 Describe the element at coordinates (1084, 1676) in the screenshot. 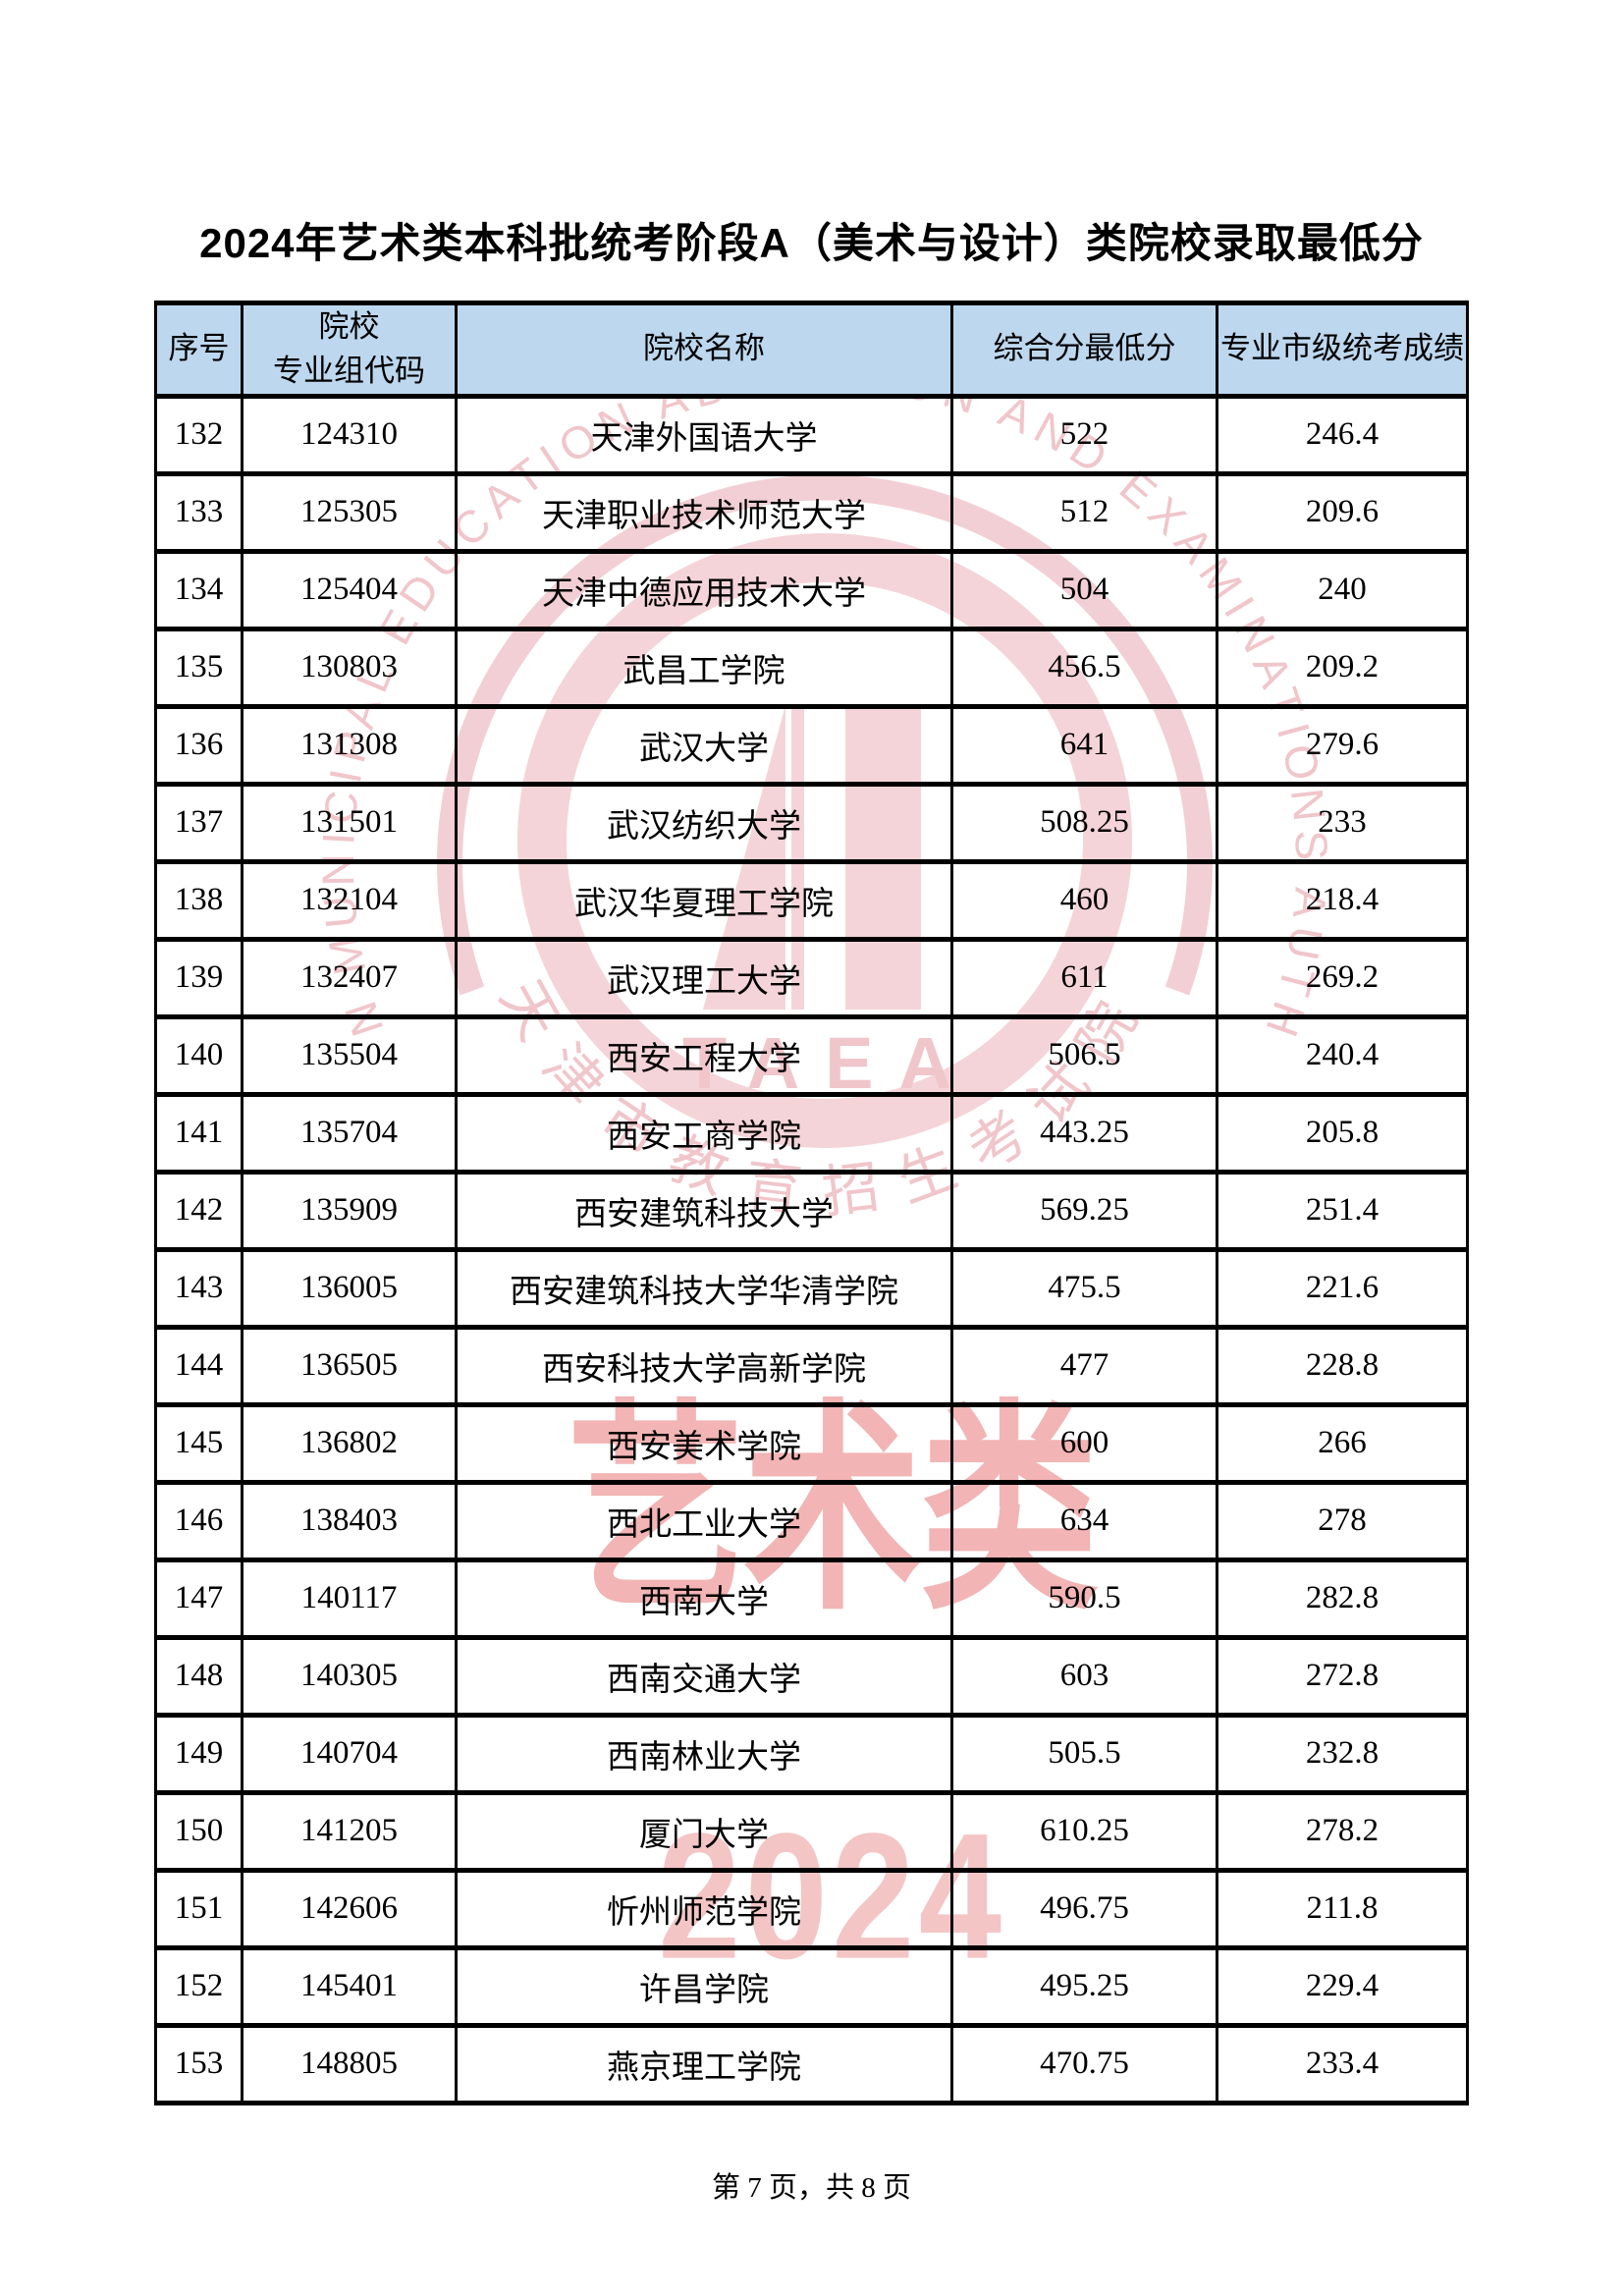

I see `min-score-cell: 603` at that location.